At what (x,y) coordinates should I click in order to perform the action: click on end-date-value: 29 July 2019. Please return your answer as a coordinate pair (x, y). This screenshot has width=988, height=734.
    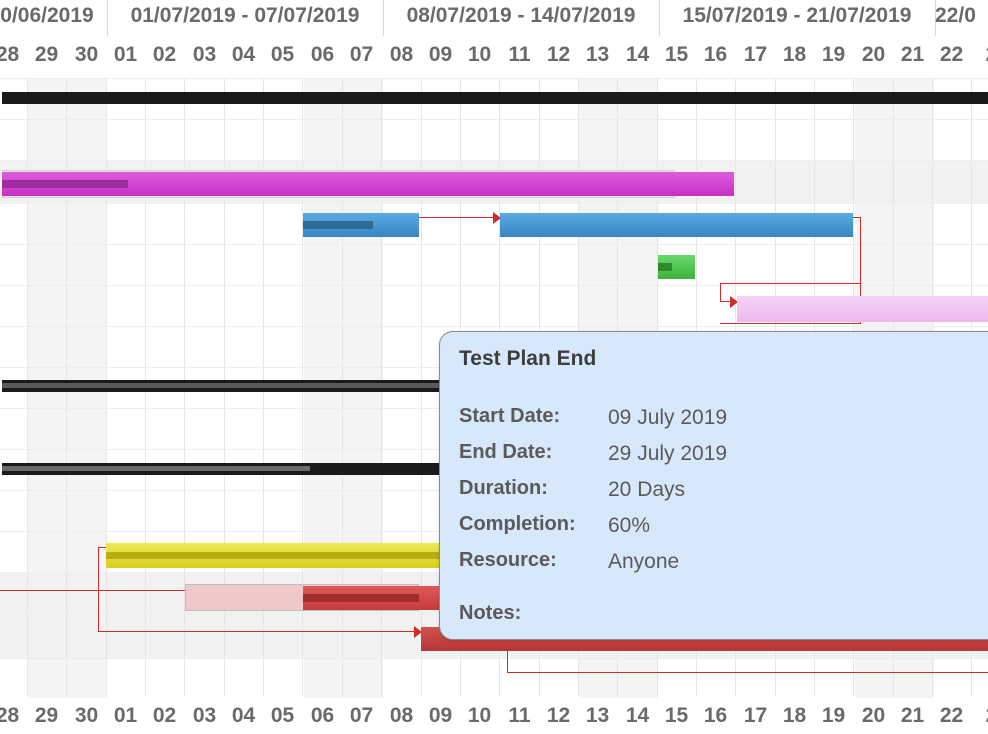
    Looking at the image, I should click on (668, 453).